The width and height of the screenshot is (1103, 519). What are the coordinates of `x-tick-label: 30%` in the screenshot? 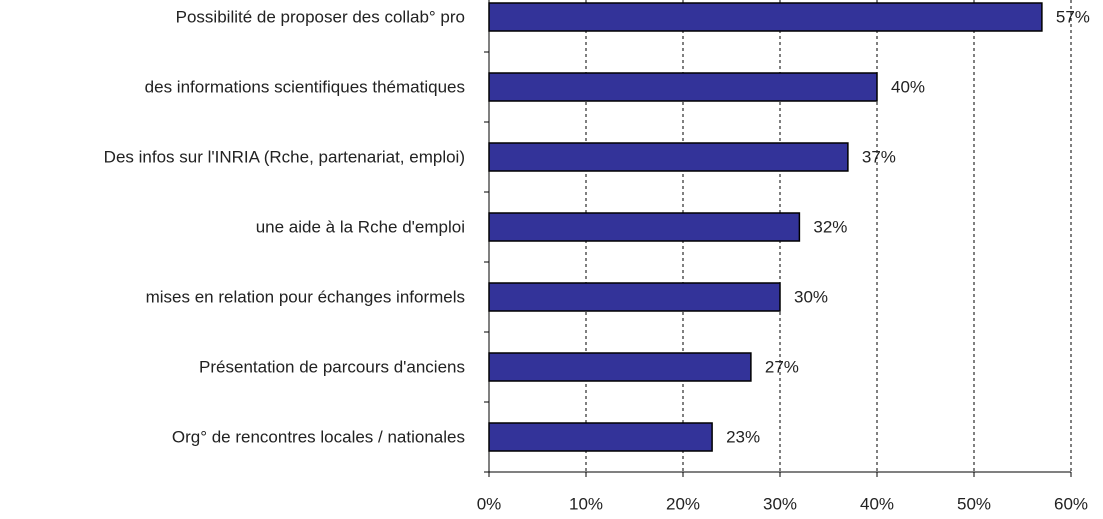 It's located at (780, 503).